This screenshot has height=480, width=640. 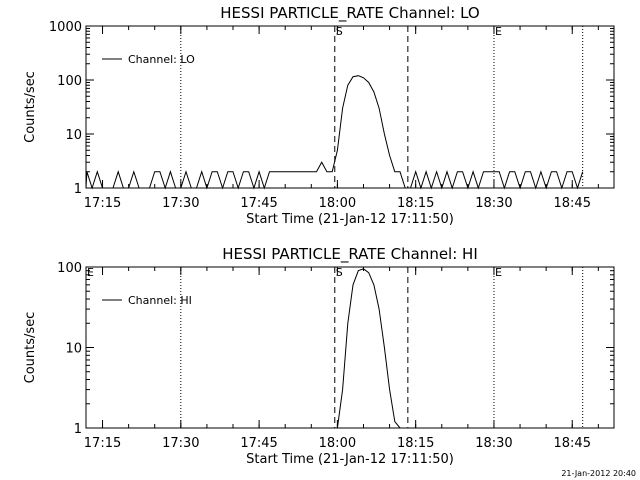 What do you see at coordinates (350, 254) in the screenshot?
I see `chart-title: HESSI PARTICLE_RATE Channel: HI` at bounding box center [350, 254].